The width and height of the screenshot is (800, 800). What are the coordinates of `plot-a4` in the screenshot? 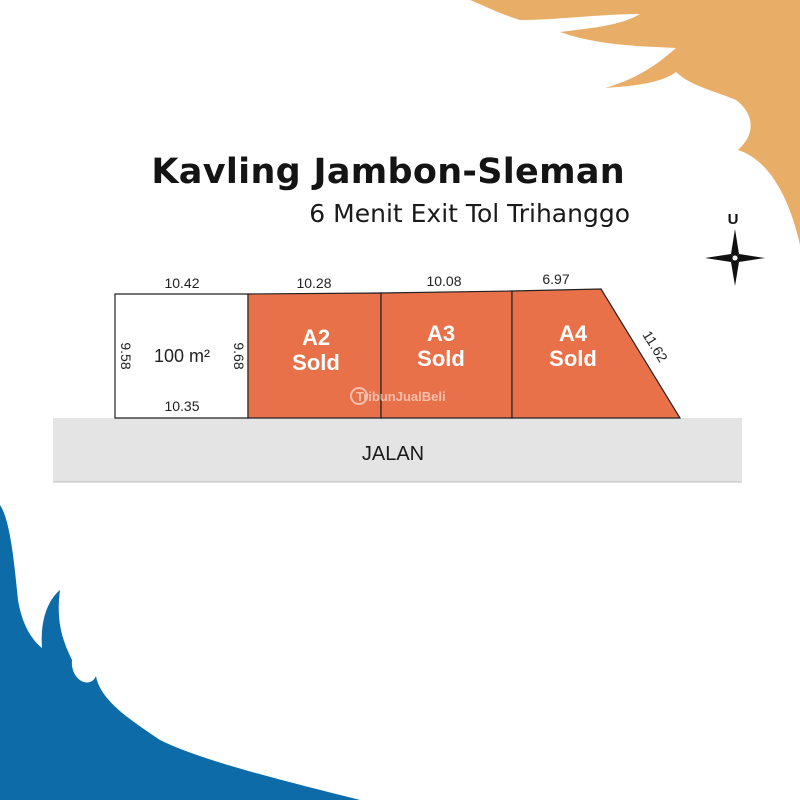 It's located at (596, 353).